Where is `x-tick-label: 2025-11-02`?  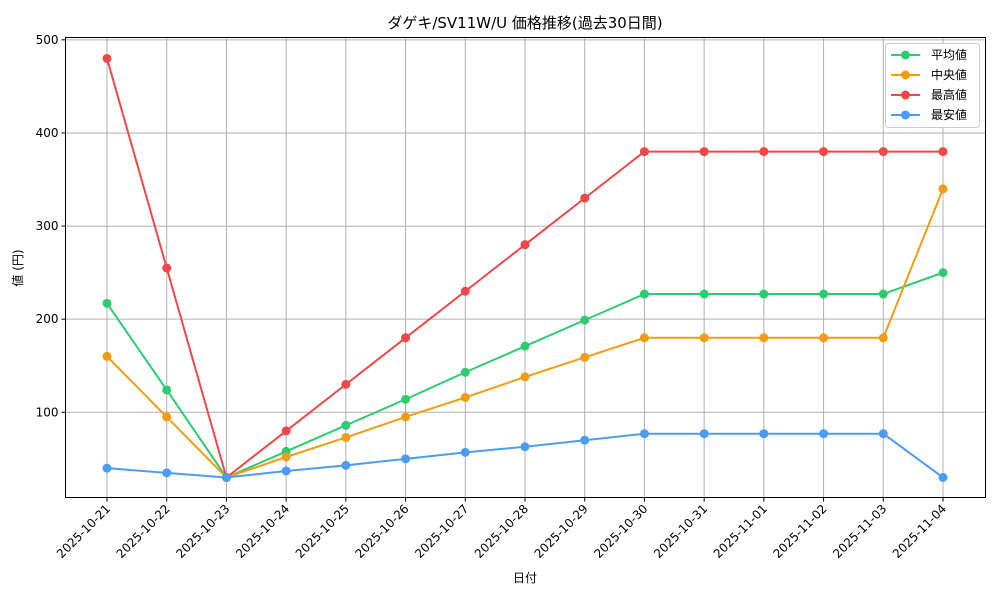 x-tick-label: 2025-11-02 is located at coordinates (799, 531).